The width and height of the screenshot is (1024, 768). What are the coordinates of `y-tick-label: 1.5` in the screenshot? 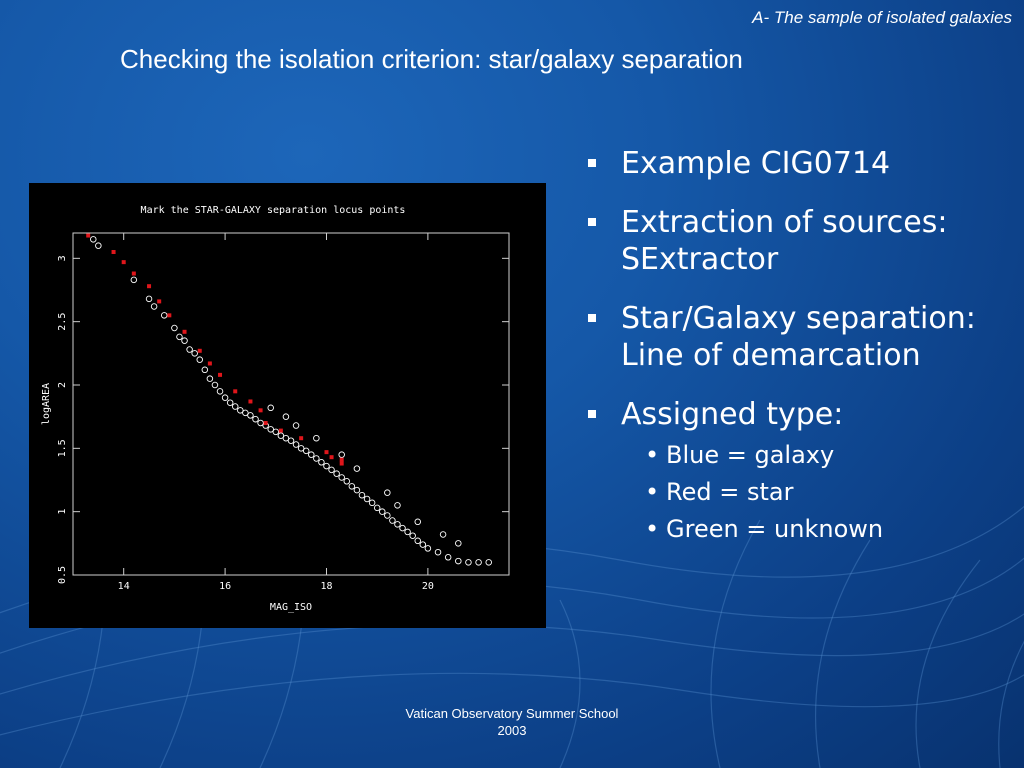 It's located at (62, 448).